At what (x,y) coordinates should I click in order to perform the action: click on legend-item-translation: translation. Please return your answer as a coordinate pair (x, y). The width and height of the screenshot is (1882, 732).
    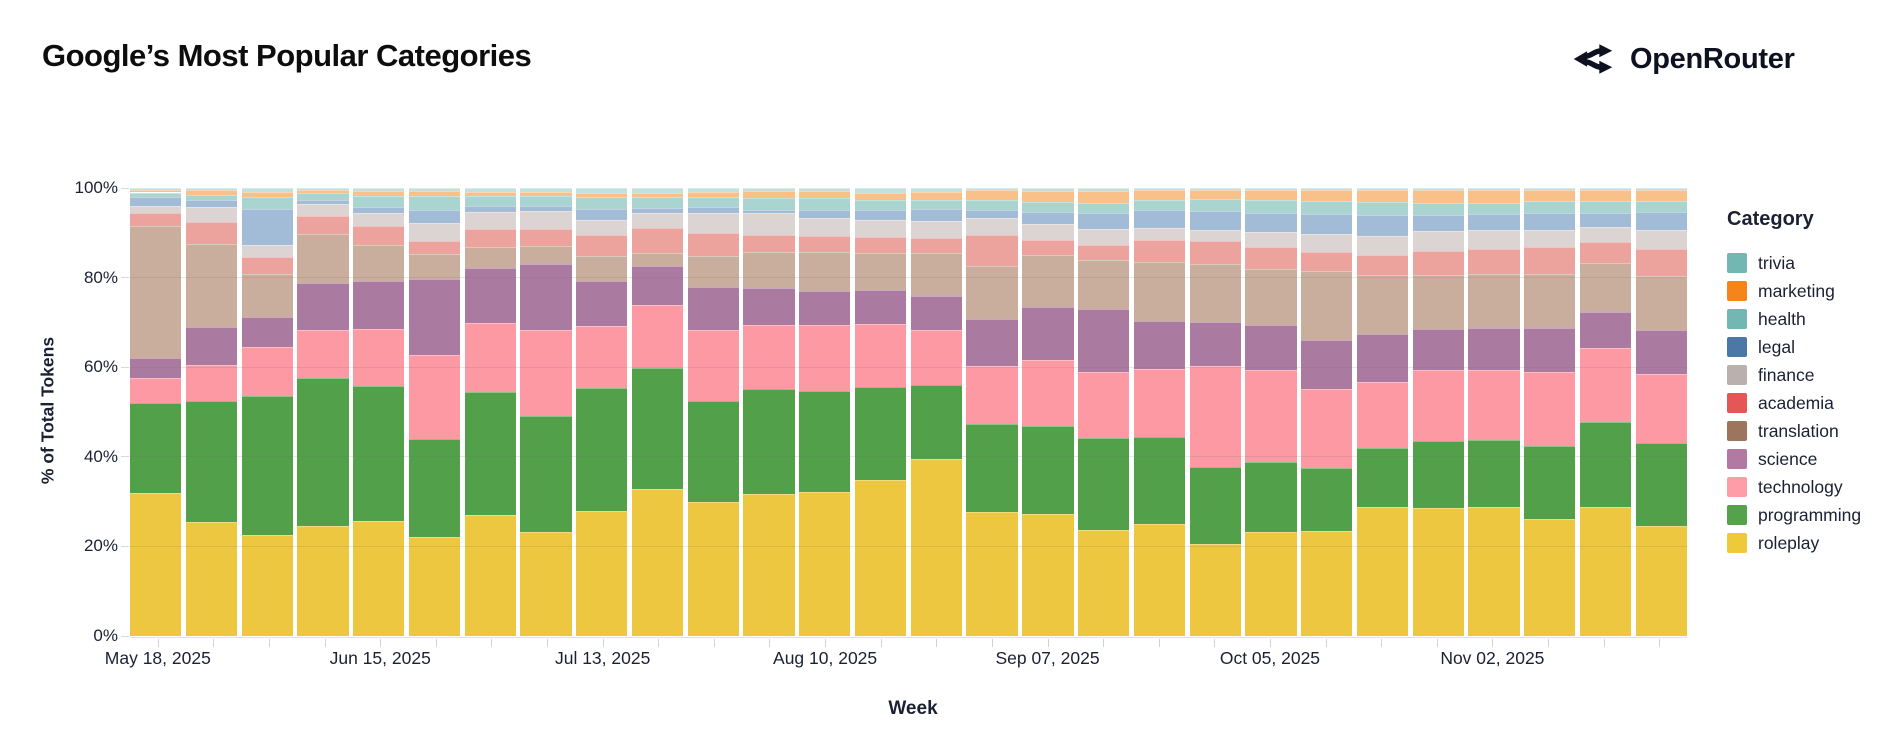
    Looking at the image, I should click on (1794, 431).